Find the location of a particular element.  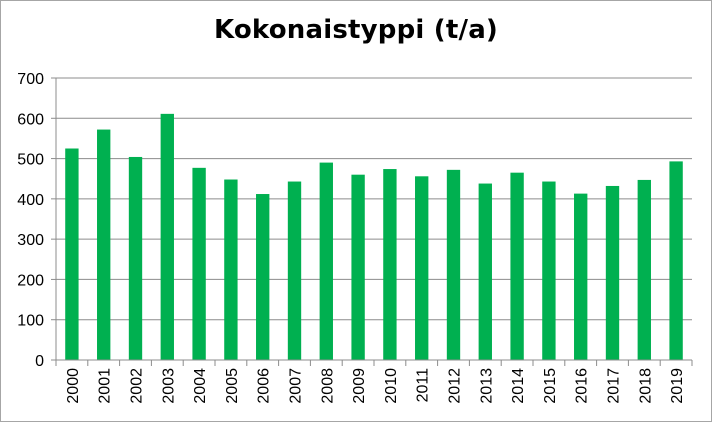

x-tick-label-2007: 2007 is located at coordinates (296, 386).